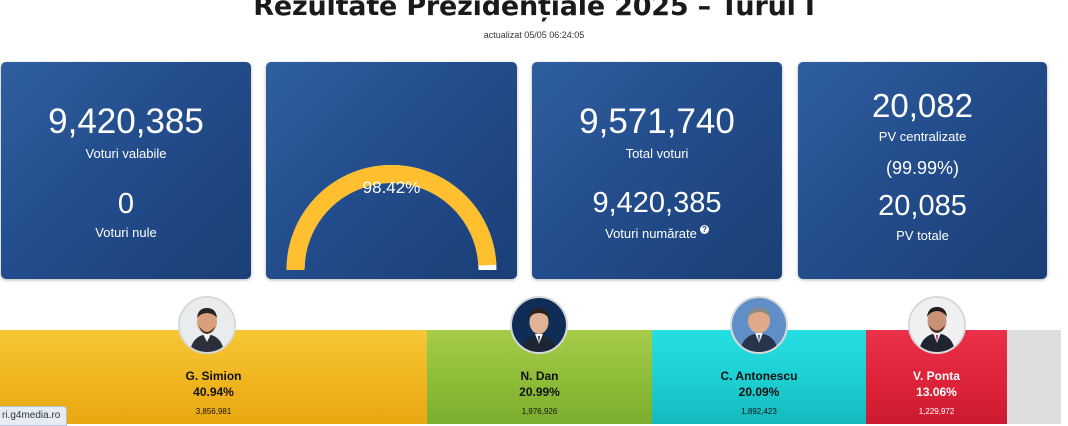 The height and width of the screenshot is (426, 1068). I want to click on candidate-name: G. Simion, so click(213, 376).